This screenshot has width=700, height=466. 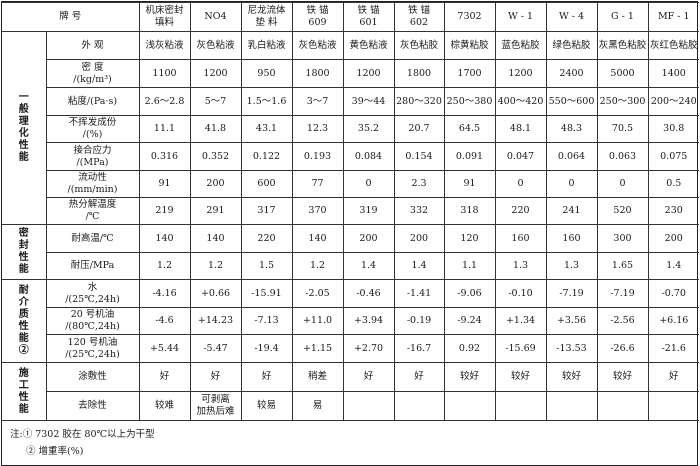 I want to click on group-label-cell: 耐介质性能②, so click(x=24, y=321).